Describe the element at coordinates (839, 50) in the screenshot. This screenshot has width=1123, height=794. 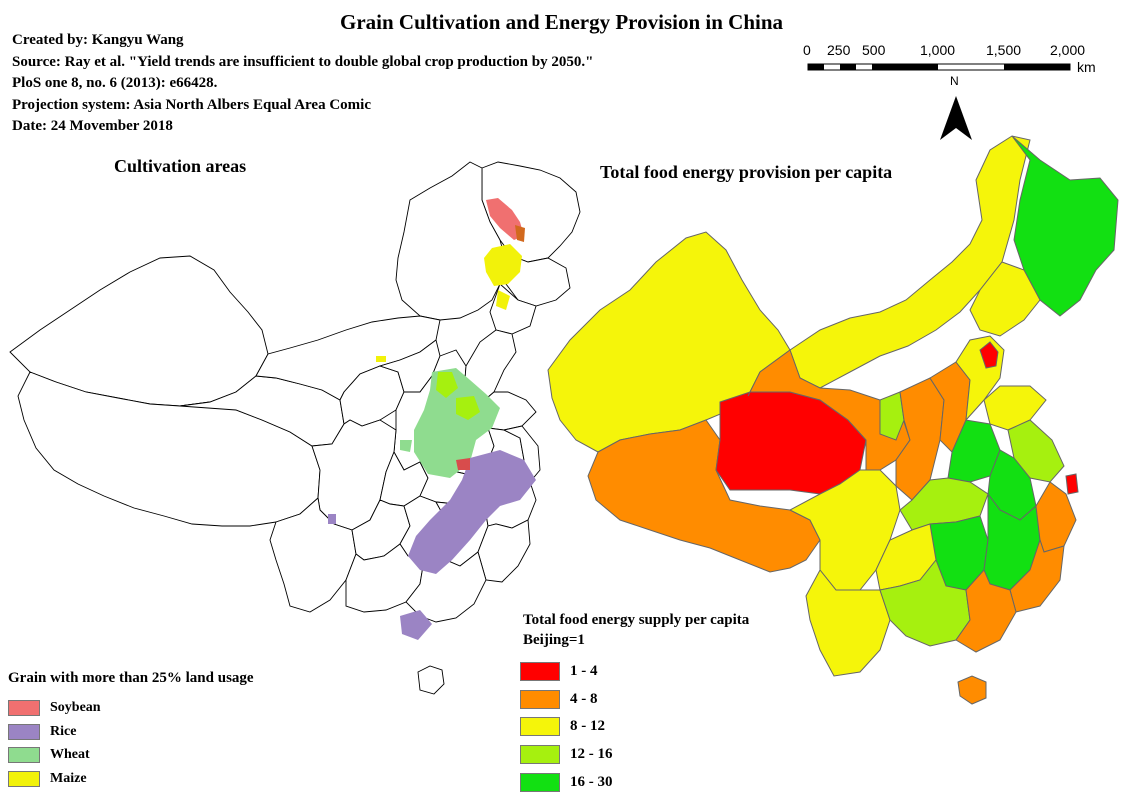
I see `scale-label-250: 250` at that location.